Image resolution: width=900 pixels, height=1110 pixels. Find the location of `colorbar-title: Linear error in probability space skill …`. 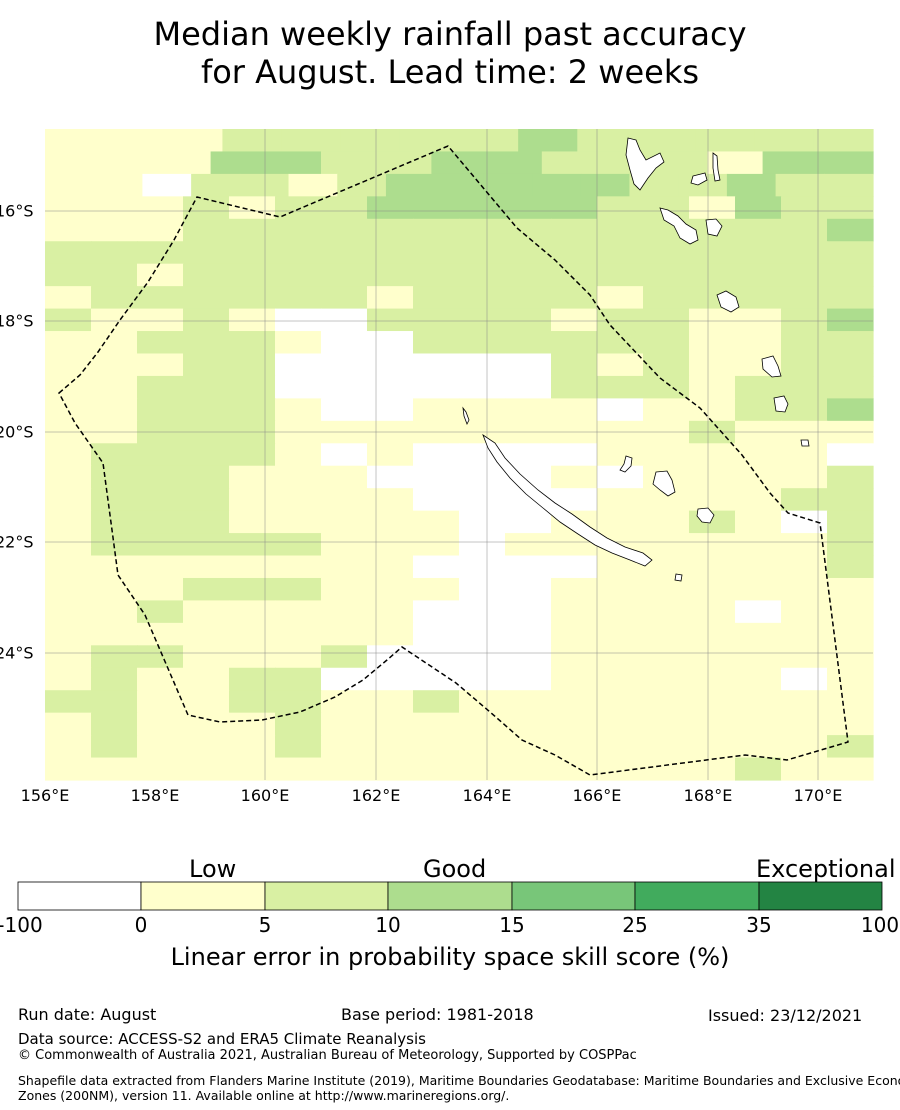

colorbar-title: Linear error in probability space skill … is located at coordinates (450, 957).